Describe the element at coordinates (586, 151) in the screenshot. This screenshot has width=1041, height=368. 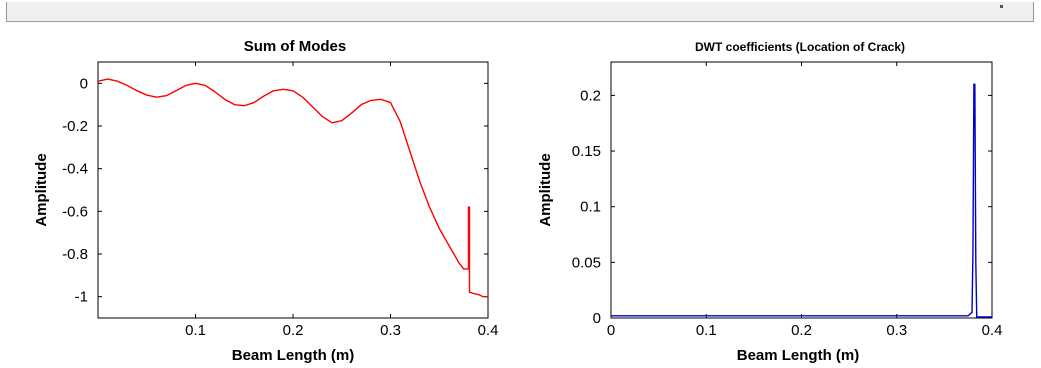
I see `y-tick-label: 0.15` at that location.